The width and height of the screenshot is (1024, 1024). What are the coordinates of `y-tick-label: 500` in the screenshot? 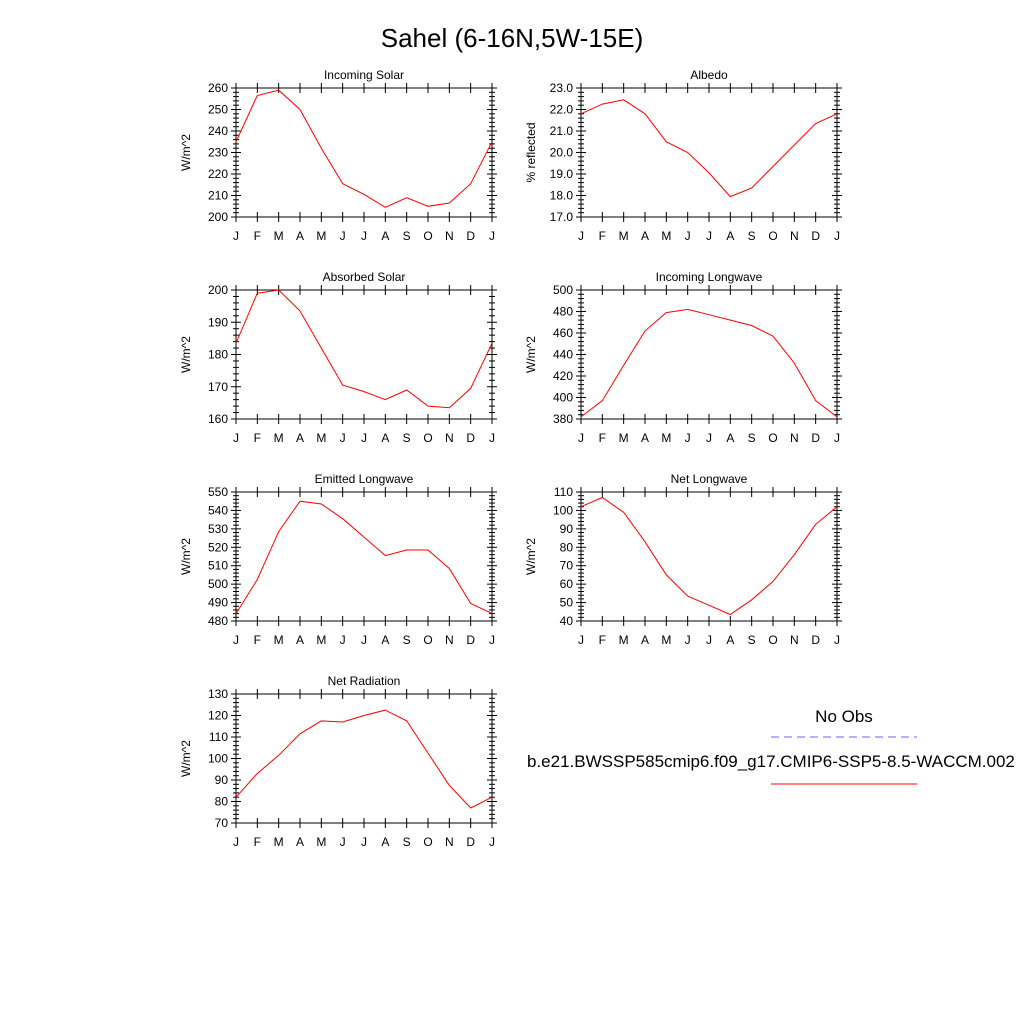 It's located at (563, 290).